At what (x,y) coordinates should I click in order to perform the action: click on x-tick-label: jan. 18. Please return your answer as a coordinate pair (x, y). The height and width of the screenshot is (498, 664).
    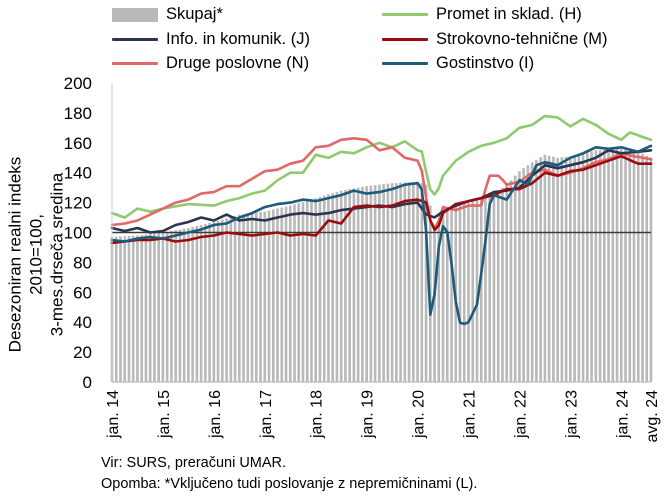
    Looking at the image, I should click on (317, 414).